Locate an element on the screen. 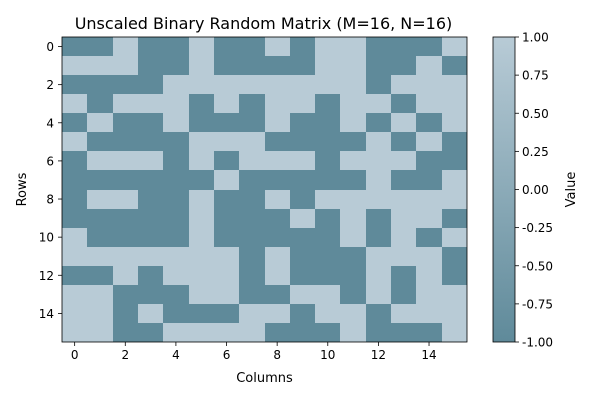 The width and height of the screenshot is (600, 400). y-tick-label: 10 is located at coordinates (46, 238).